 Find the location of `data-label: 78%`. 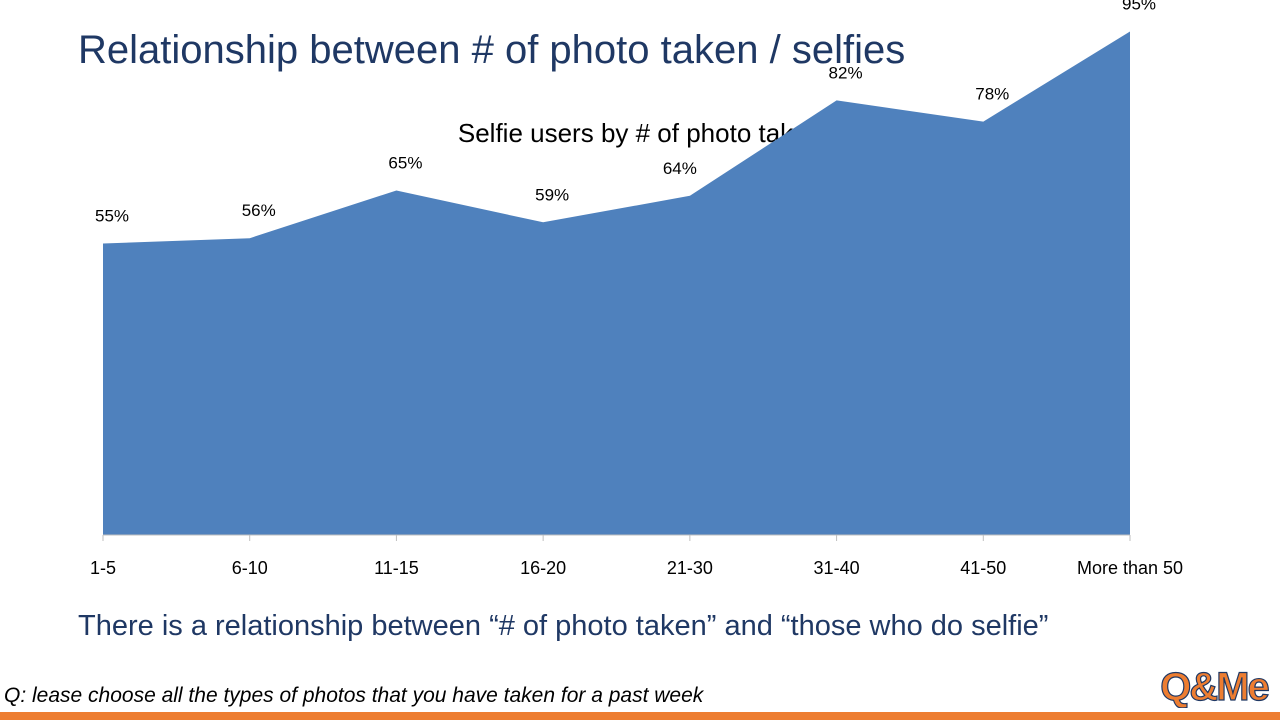

data-label: 78% is located at coordinates (992, 94).